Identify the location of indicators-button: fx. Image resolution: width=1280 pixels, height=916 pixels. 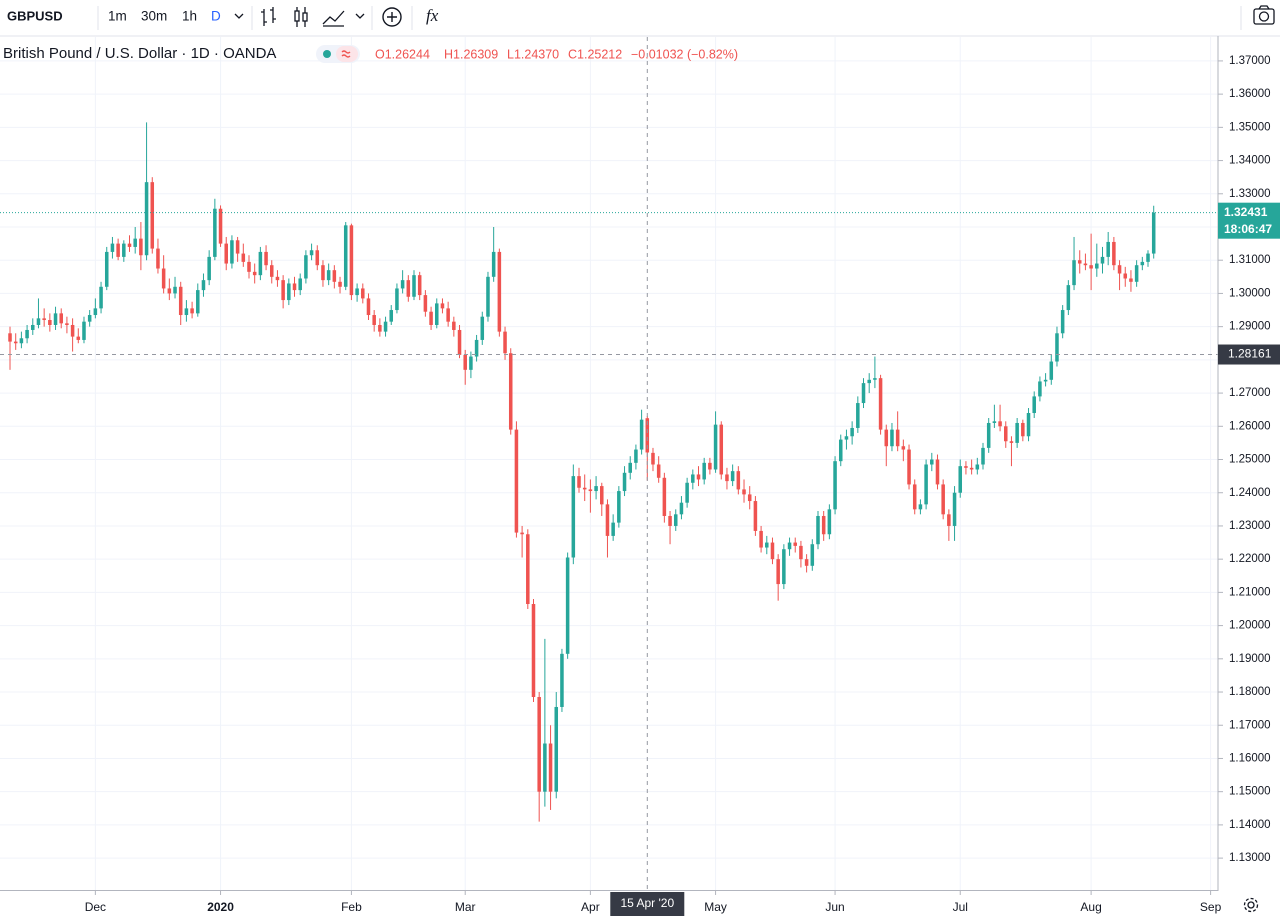
(432, 15).